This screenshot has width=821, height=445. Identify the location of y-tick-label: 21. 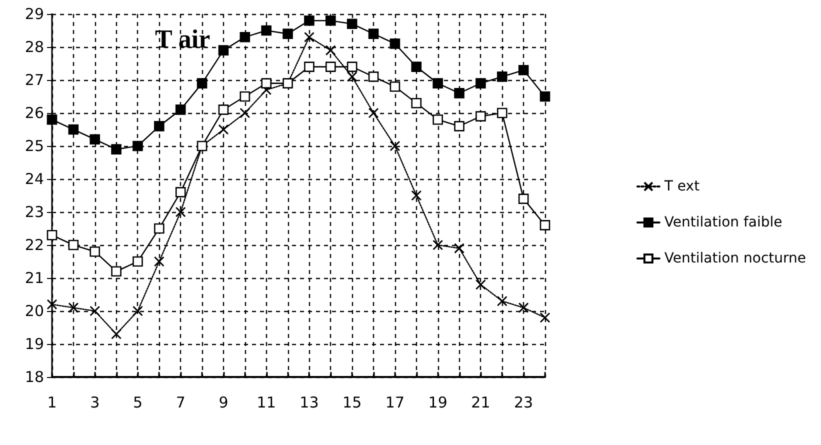
(34, 278).